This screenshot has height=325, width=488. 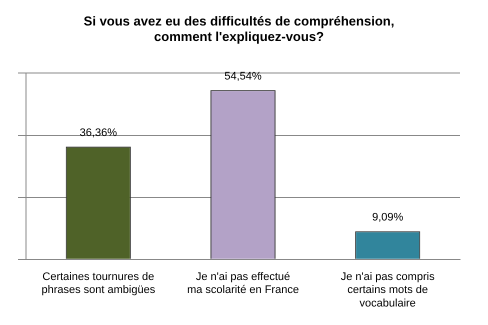 I want to click on x-tick-label: Je n'ai pas compris certains mots de vocabulaire, so click(x=388, y=290).